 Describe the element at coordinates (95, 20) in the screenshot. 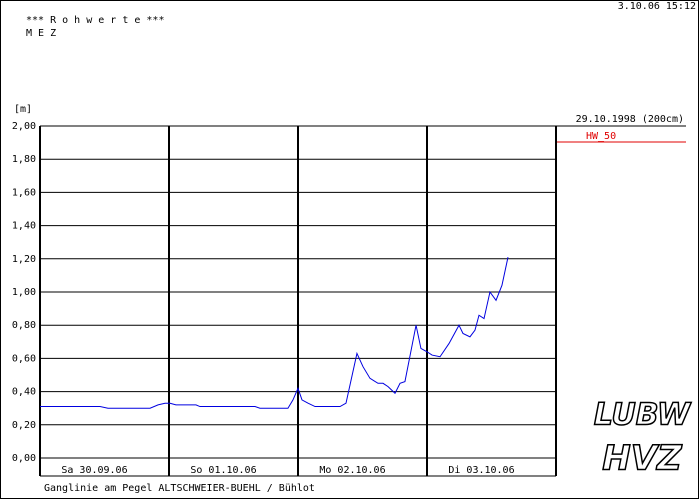

I see `header: *** R o h w e r t e ***` at that location.